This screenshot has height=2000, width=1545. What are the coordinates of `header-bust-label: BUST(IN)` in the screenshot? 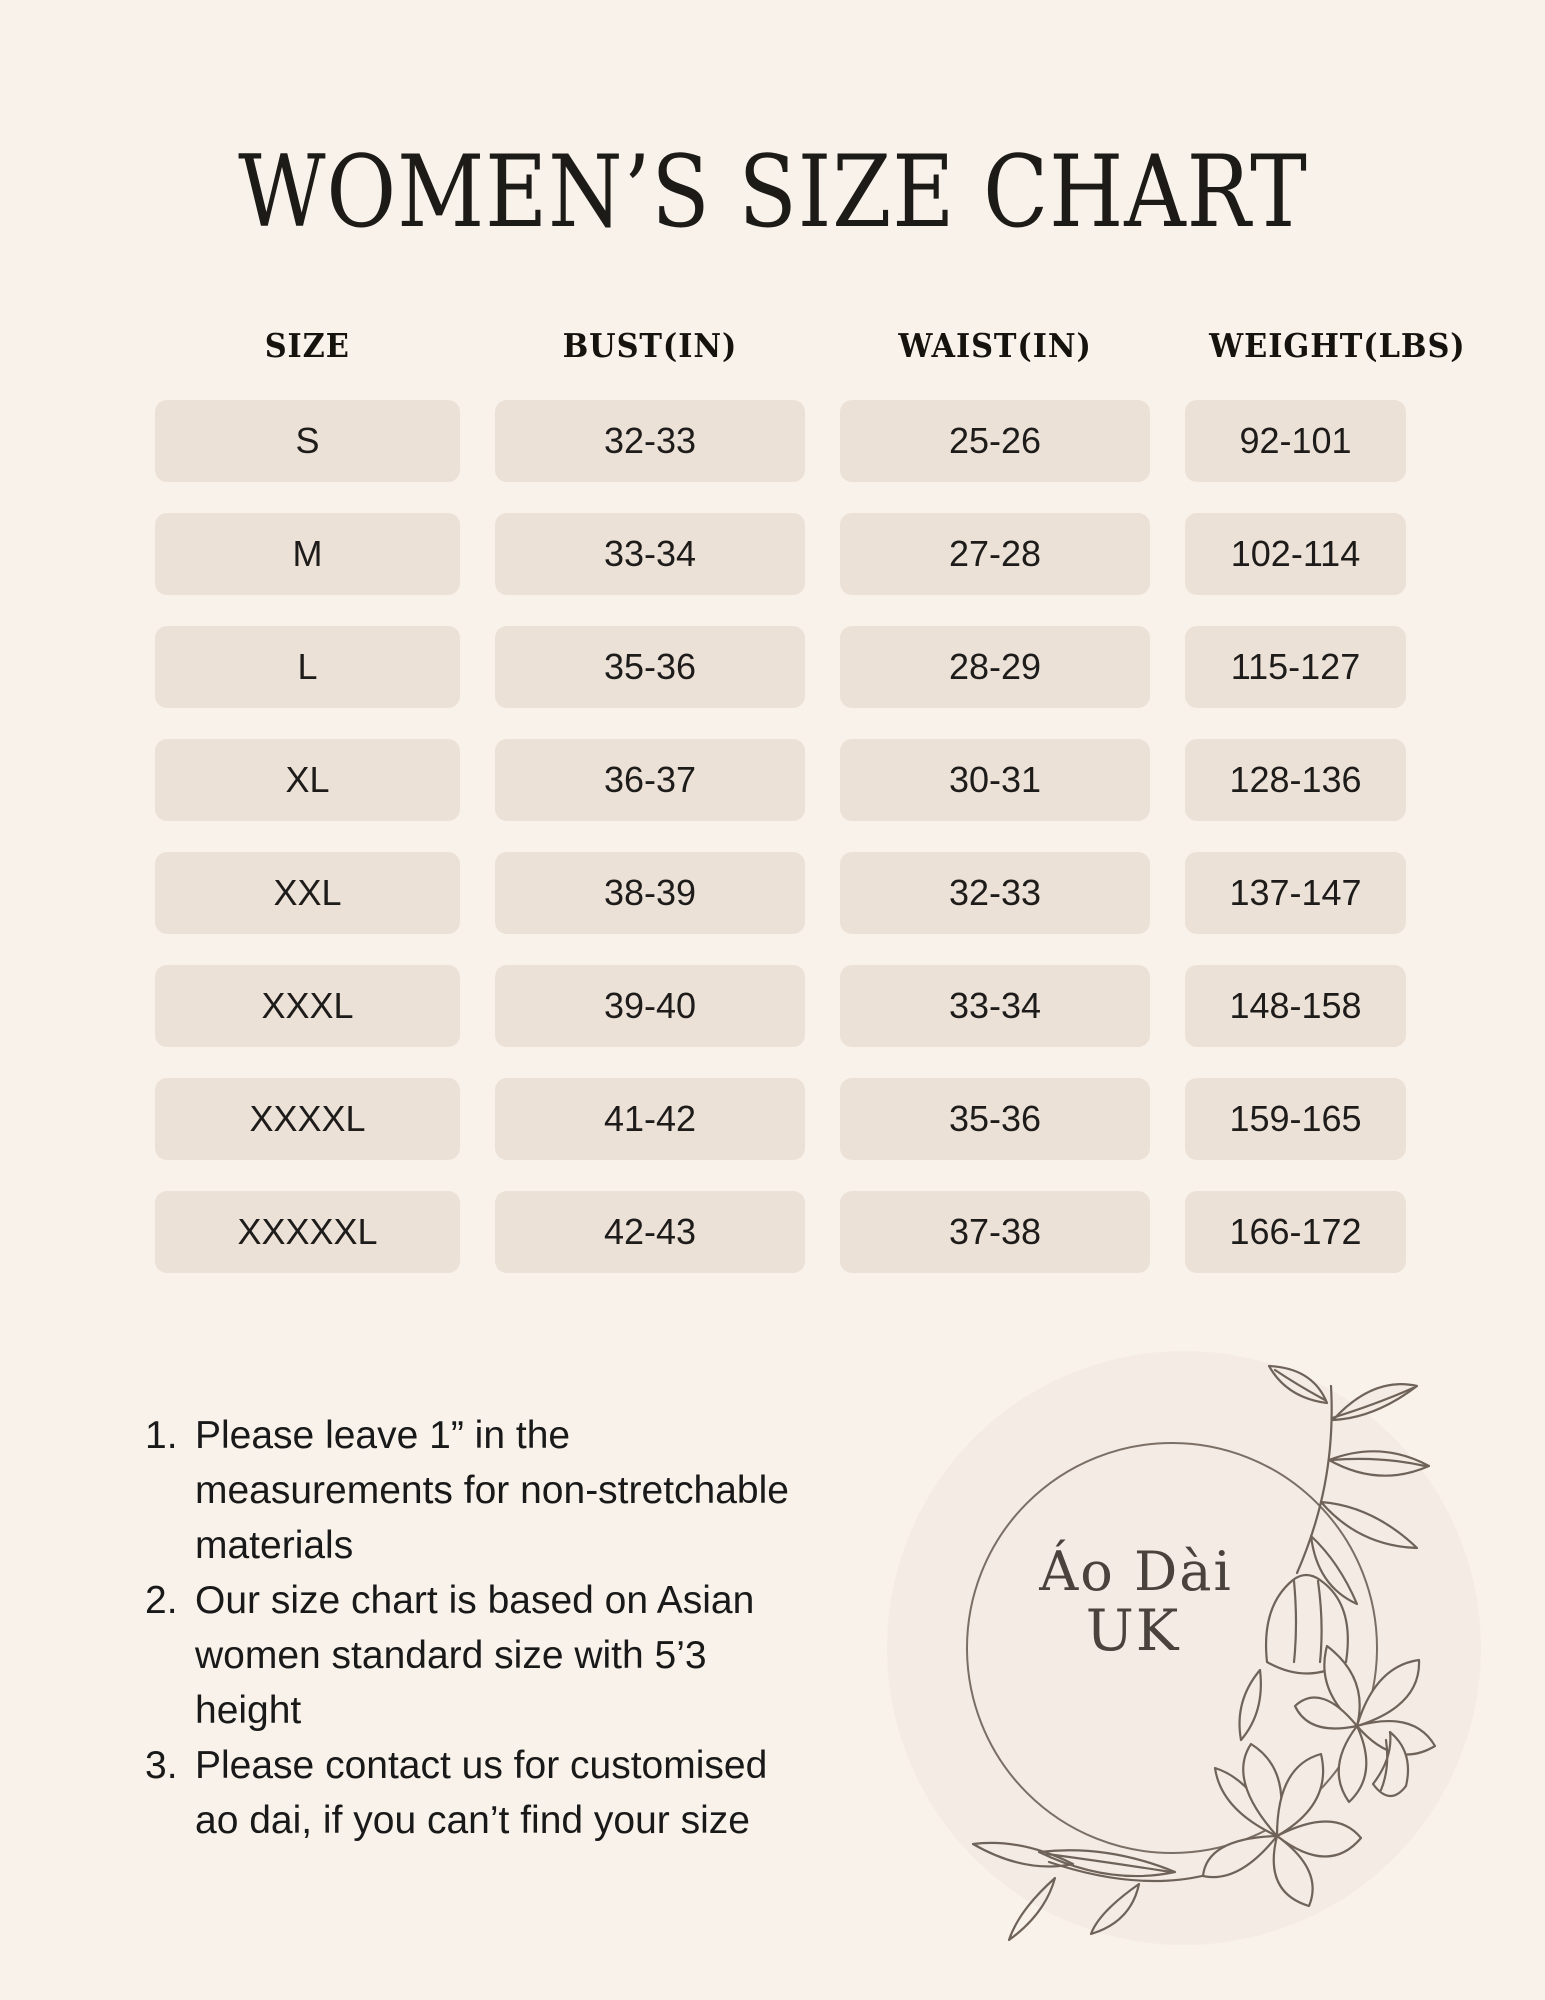 It's located at (650, 345).